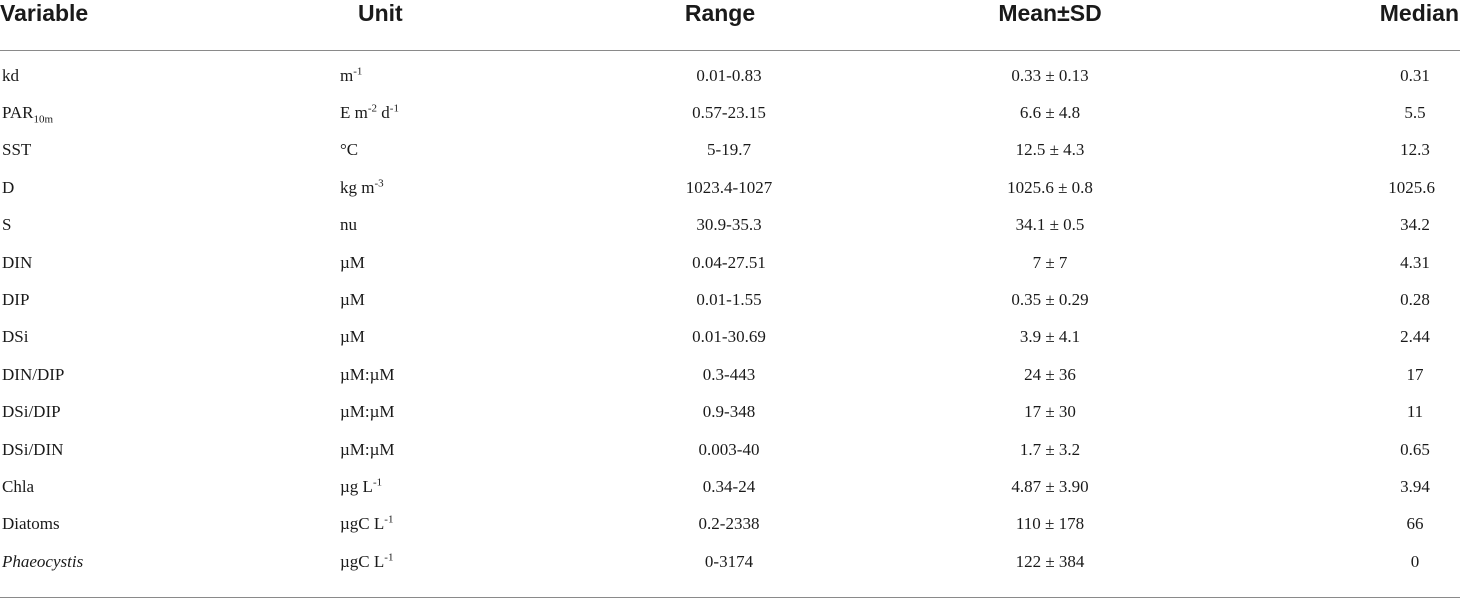 Image resolution: width=1460 pixels, height=599 pixels. What do you see at coordinates (1415, 113) in the screenshot?
I see `median-value: 5.5` at bounding box center [1415, 113].